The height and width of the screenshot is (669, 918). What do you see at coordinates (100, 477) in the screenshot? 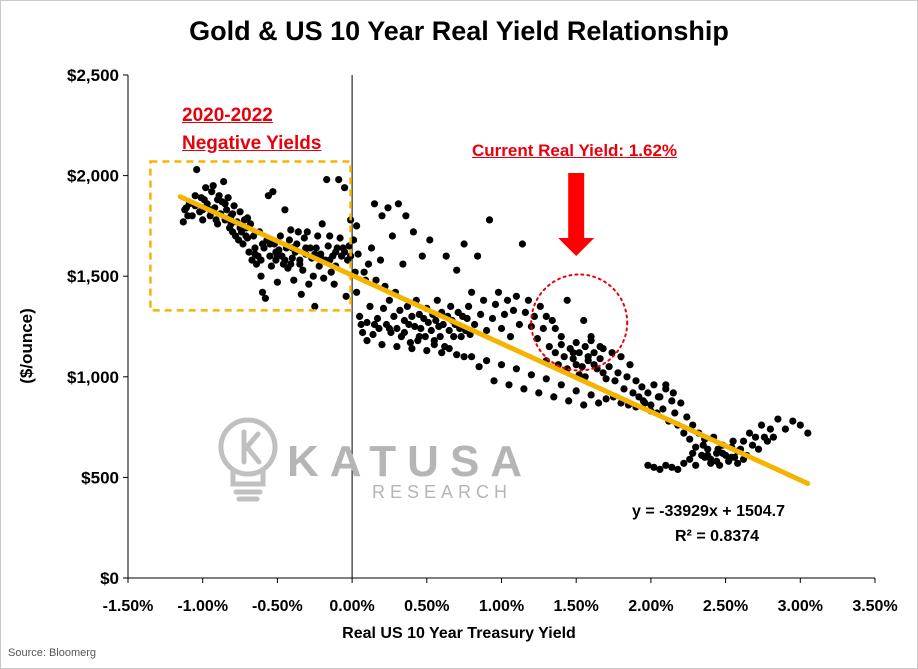
I see `y-tick-label: $500` at bounding box center [100, 477].